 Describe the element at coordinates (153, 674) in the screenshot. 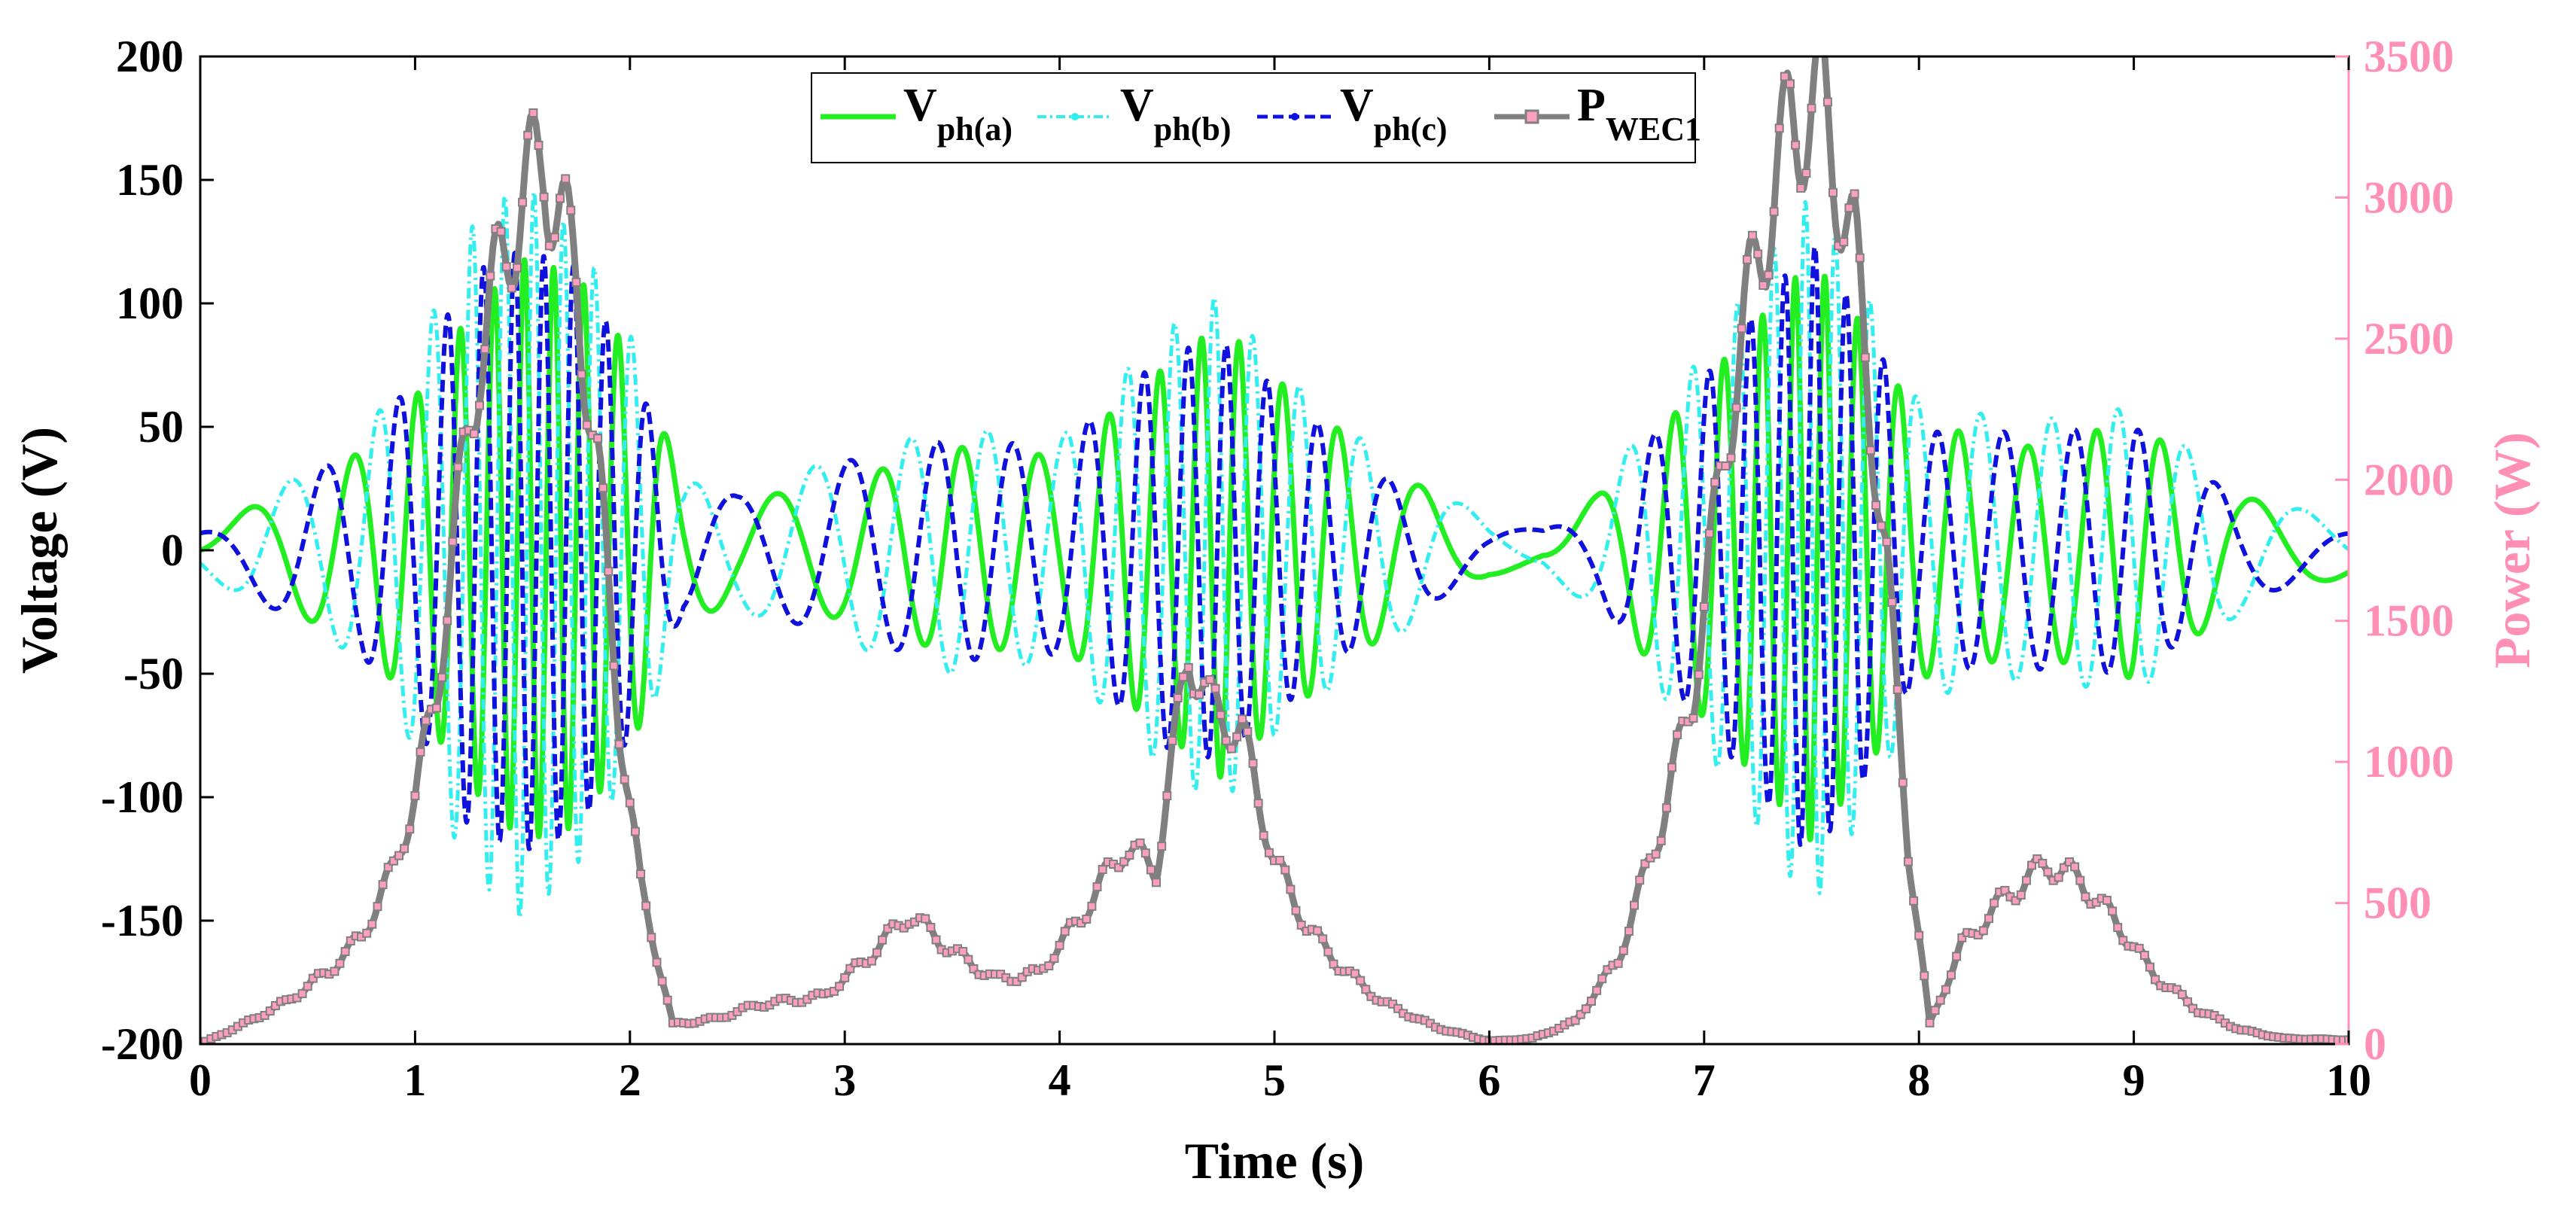

I see `left-y-tick-label: -50` at that location.